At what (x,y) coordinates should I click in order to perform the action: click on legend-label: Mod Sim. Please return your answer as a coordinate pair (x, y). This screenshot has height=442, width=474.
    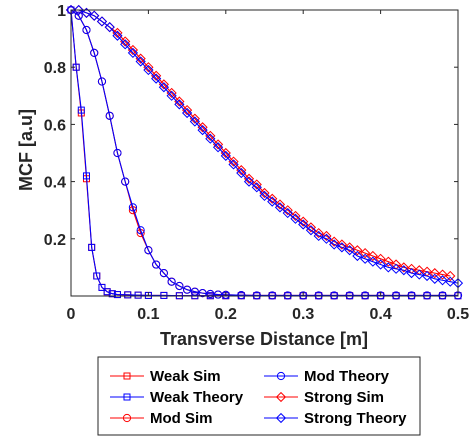
    Looking at the image, I should click on (181, 418).